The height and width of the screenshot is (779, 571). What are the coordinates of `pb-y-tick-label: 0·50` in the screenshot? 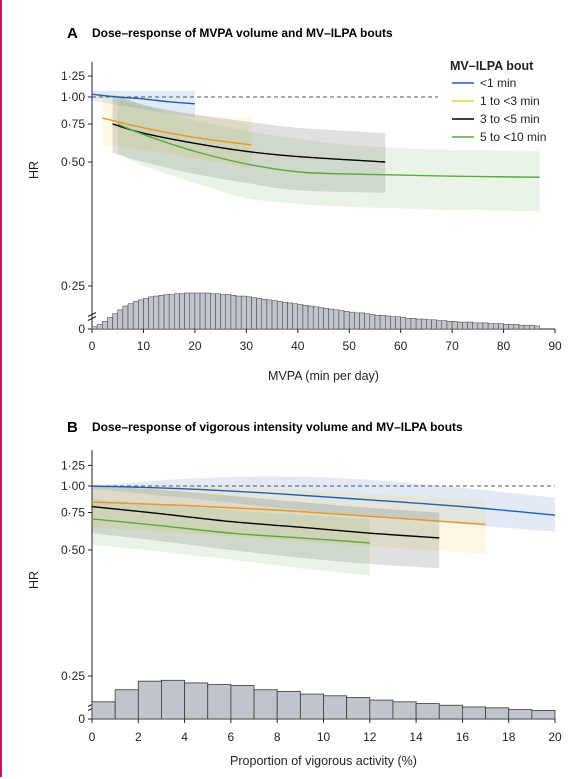 It's located at (73, 550).